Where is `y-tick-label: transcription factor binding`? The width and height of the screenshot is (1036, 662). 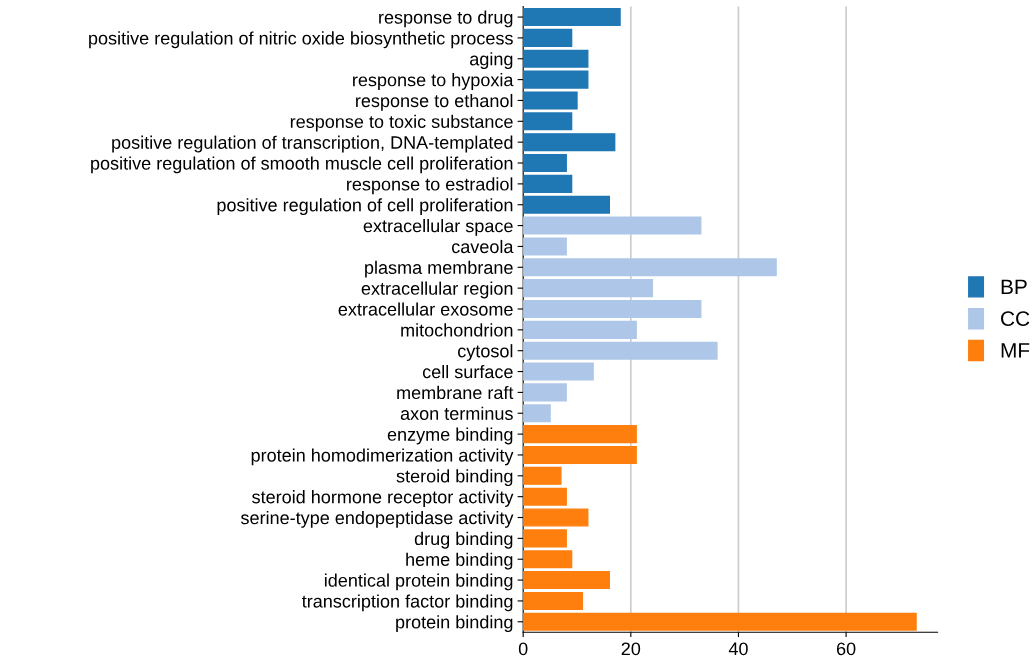
y-tick-label: transcription factor binding is located at coordinates (407, 603).